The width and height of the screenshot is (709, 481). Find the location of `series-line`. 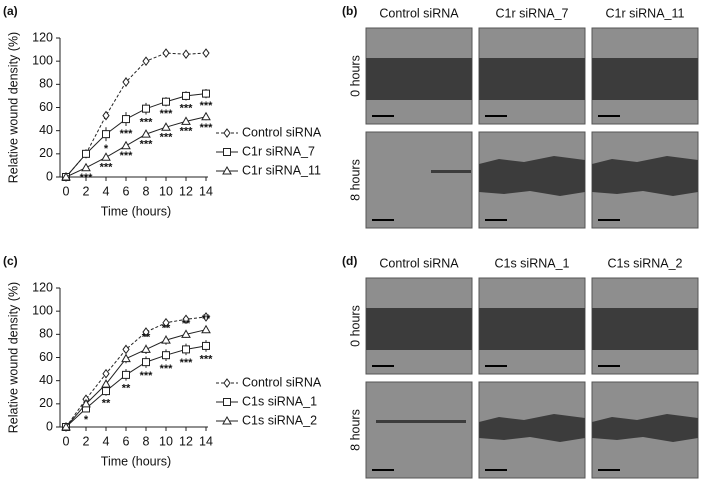

series-line is located at coordinates (136, 372).